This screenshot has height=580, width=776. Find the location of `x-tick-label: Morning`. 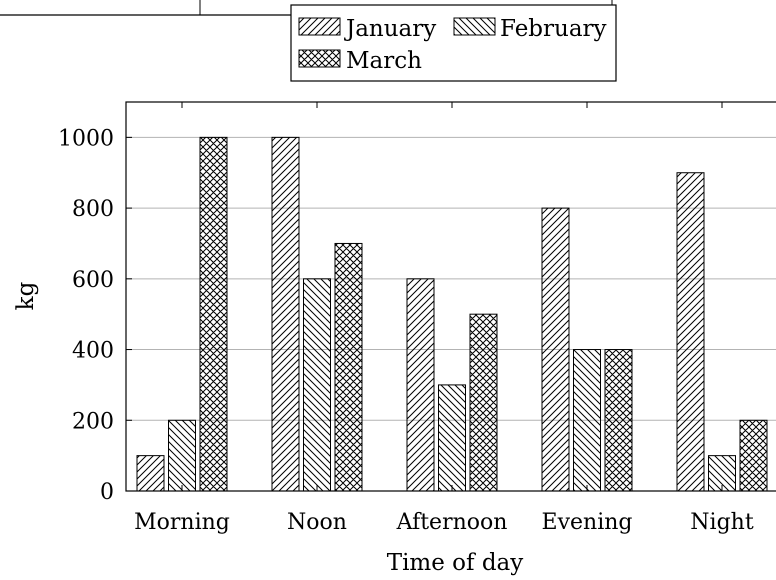

x-tick-label: Morning is located at coordinates (182, 522).